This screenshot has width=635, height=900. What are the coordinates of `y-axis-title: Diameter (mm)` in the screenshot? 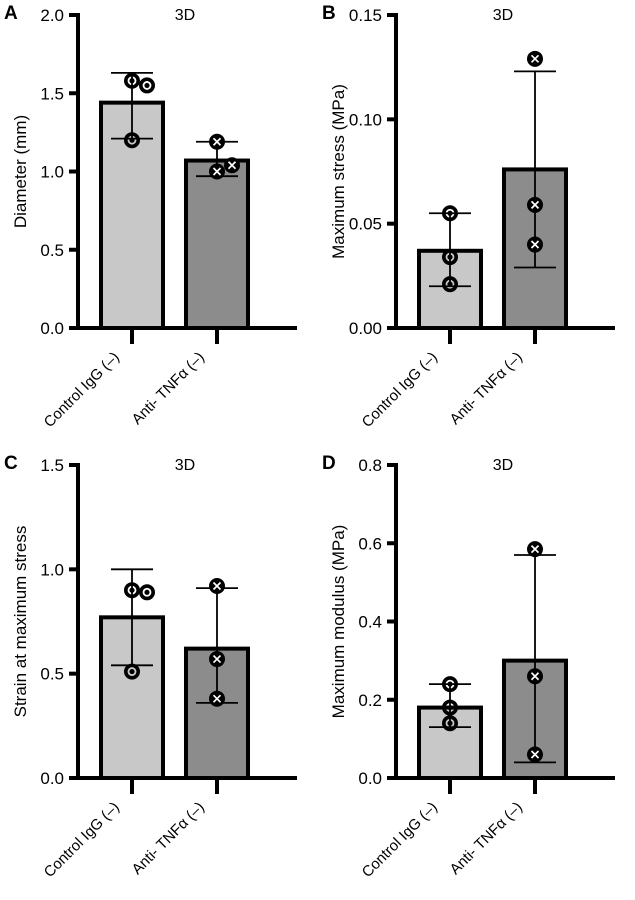 It's located at (20, 171).